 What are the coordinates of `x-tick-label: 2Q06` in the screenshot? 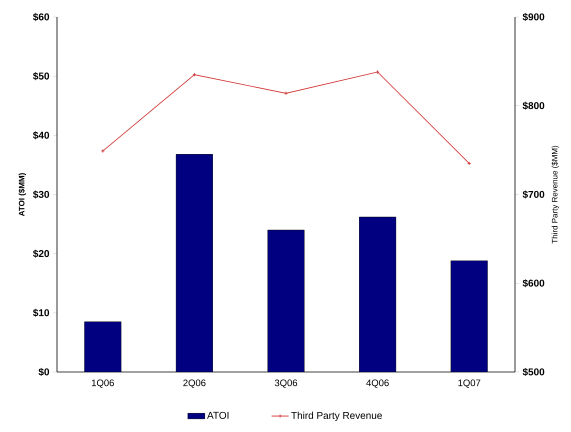 It's located at (194, 384).